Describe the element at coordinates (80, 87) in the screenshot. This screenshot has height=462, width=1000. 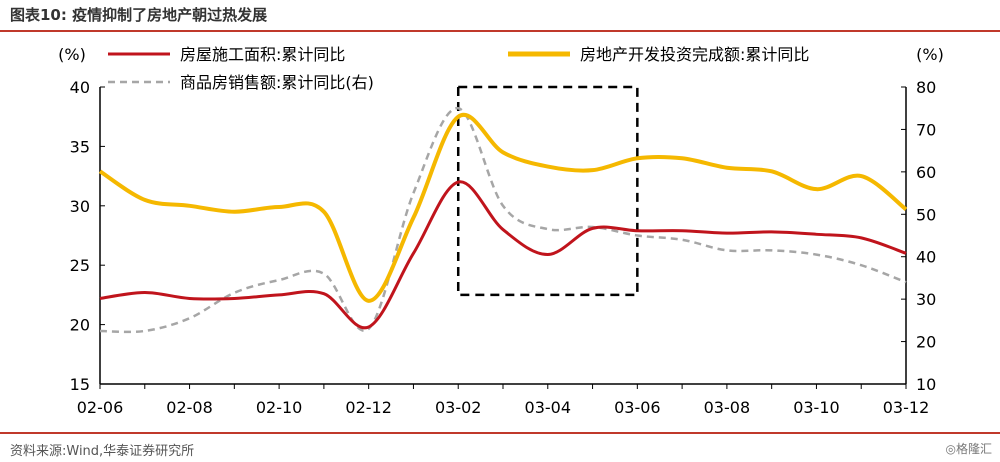
I see `left-tick-label: 40` at that location.